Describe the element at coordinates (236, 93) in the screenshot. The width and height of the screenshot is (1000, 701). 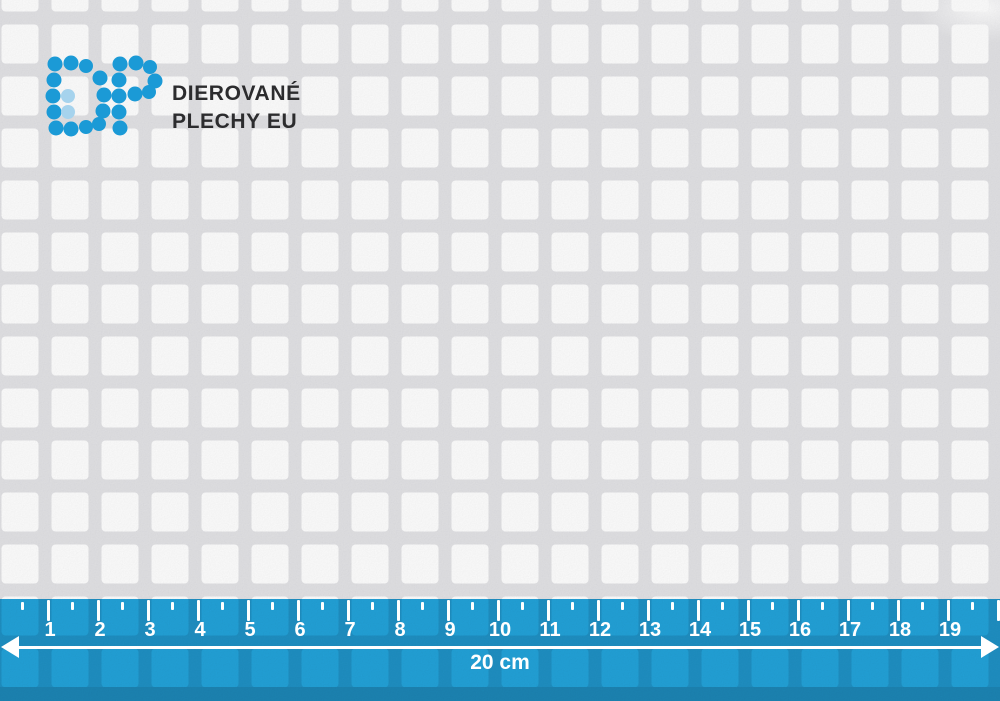
I see `brand-wordmark-line1: DIEROVANÉ` at that location.